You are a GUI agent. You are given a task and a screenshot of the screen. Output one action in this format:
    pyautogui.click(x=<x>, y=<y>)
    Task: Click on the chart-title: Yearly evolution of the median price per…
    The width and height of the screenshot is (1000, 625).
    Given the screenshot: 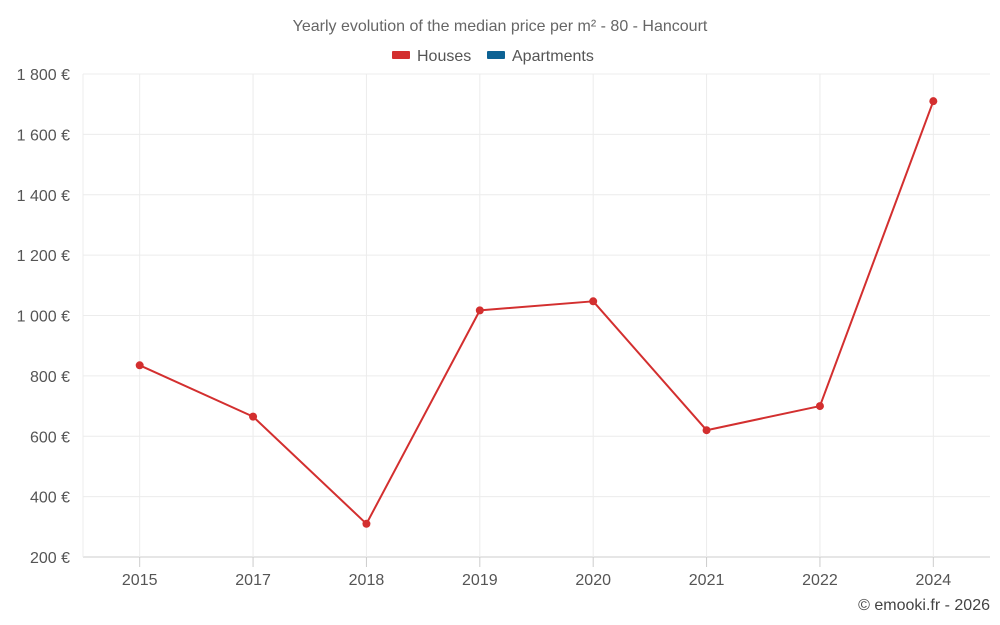 What is the action you would take?
    pyautogui.click(x=500, y=26)
    